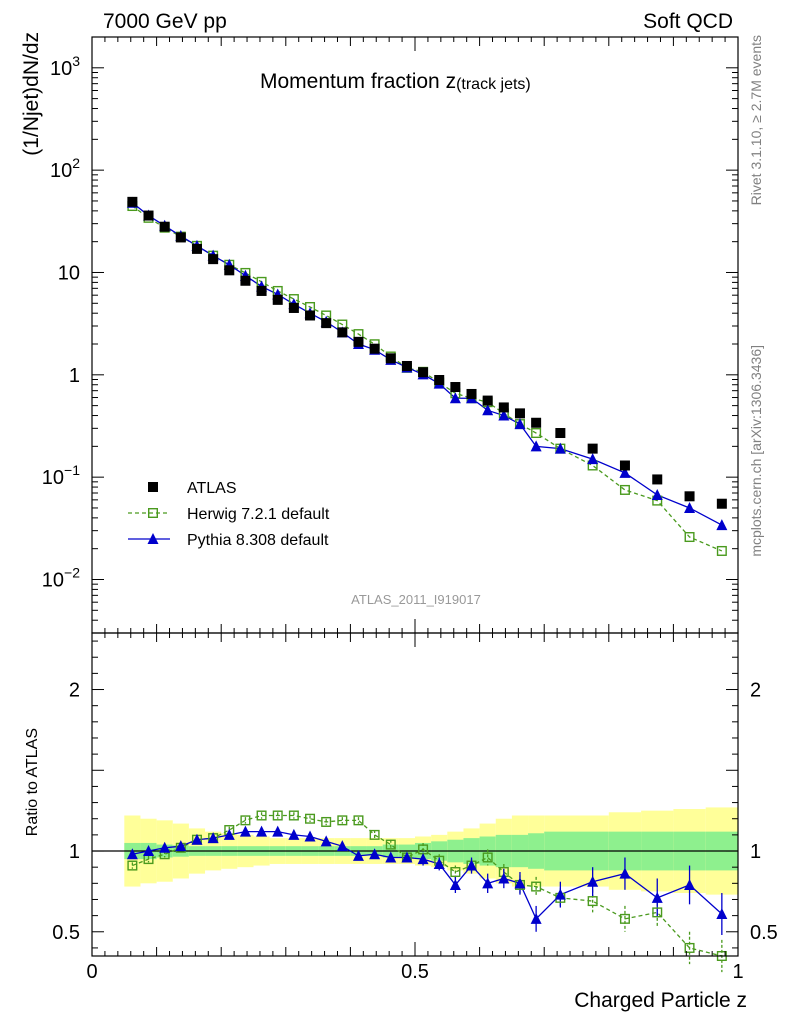 This screenshot has width=786, height=1024. Describe the element at coordinates (688, 21) in the screenshot. I see `process-label: Soft QCD` at that location.